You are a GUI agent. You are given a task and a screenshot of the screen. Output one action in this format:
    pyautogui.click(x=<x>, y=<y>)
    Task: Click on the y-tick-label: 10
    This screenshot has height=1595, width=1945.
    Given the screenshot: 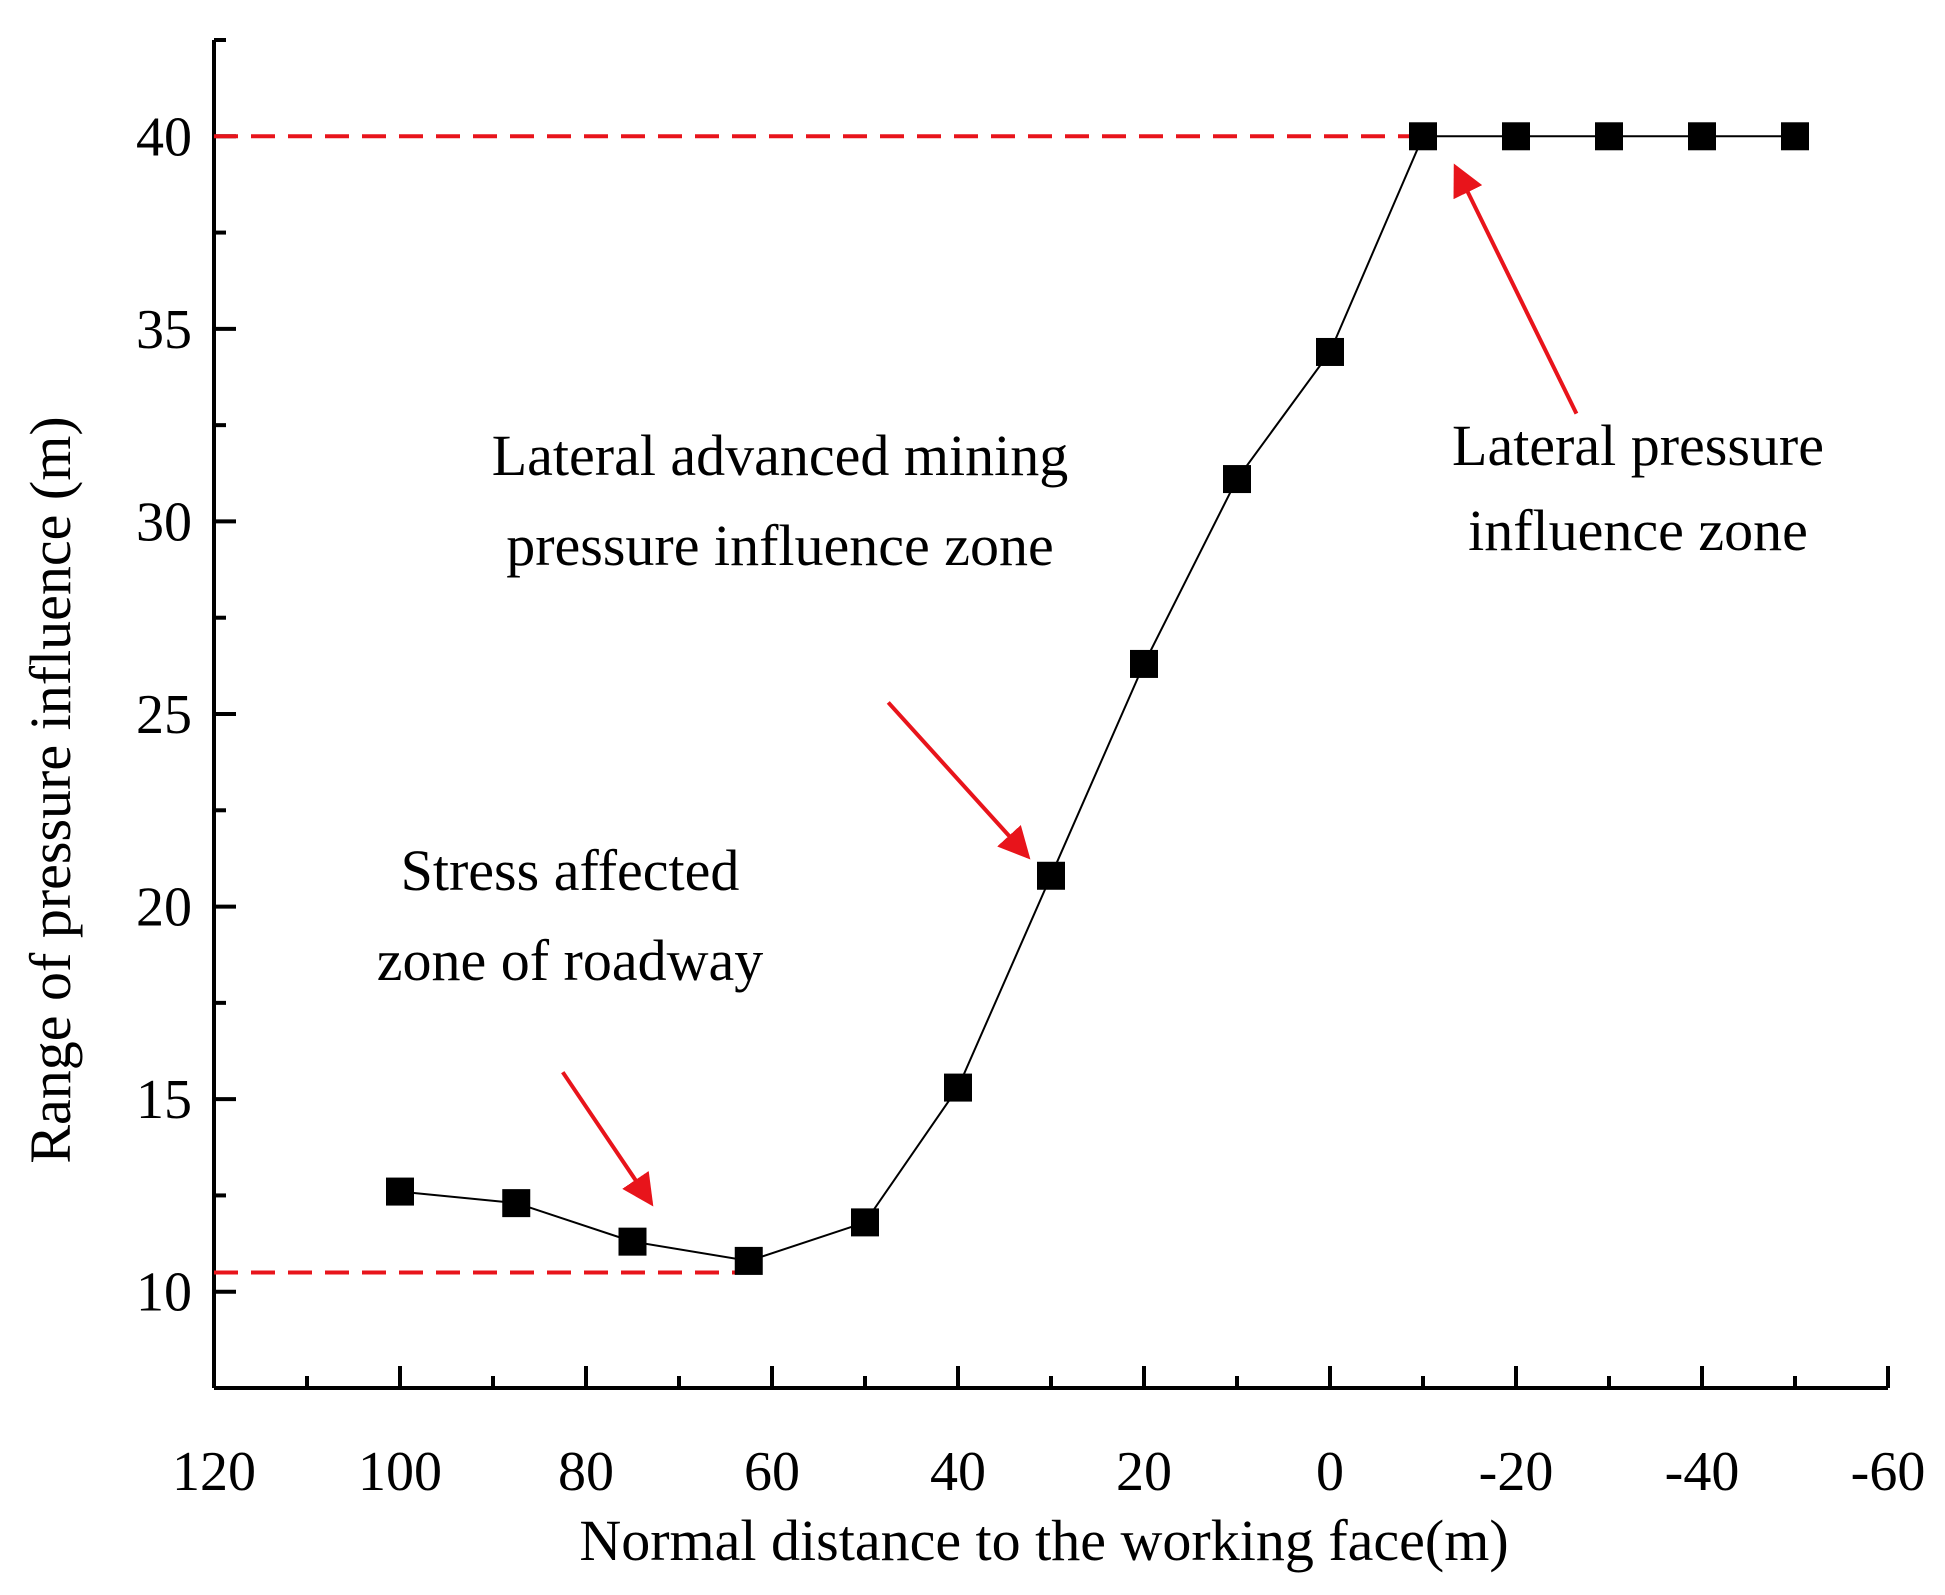 What is the action you would take?
    pyautogui.click(x=164, y=1293)
    